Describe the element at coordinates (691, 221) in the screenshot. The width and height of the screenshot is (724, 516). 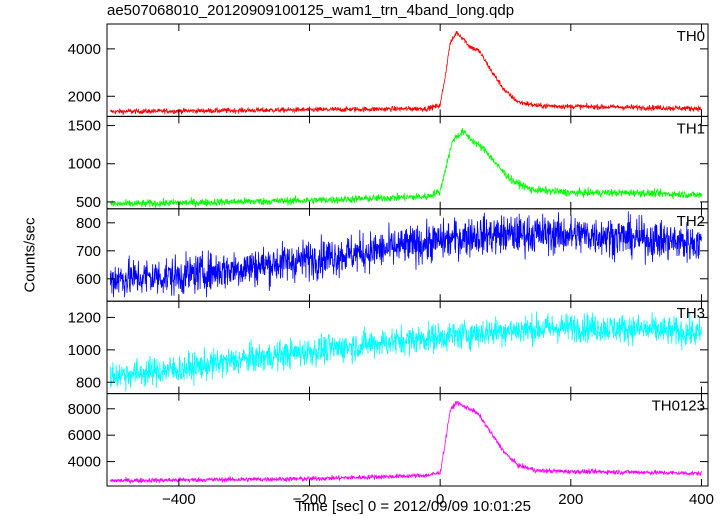
I see `panel-label-th2: TH2` at that location.